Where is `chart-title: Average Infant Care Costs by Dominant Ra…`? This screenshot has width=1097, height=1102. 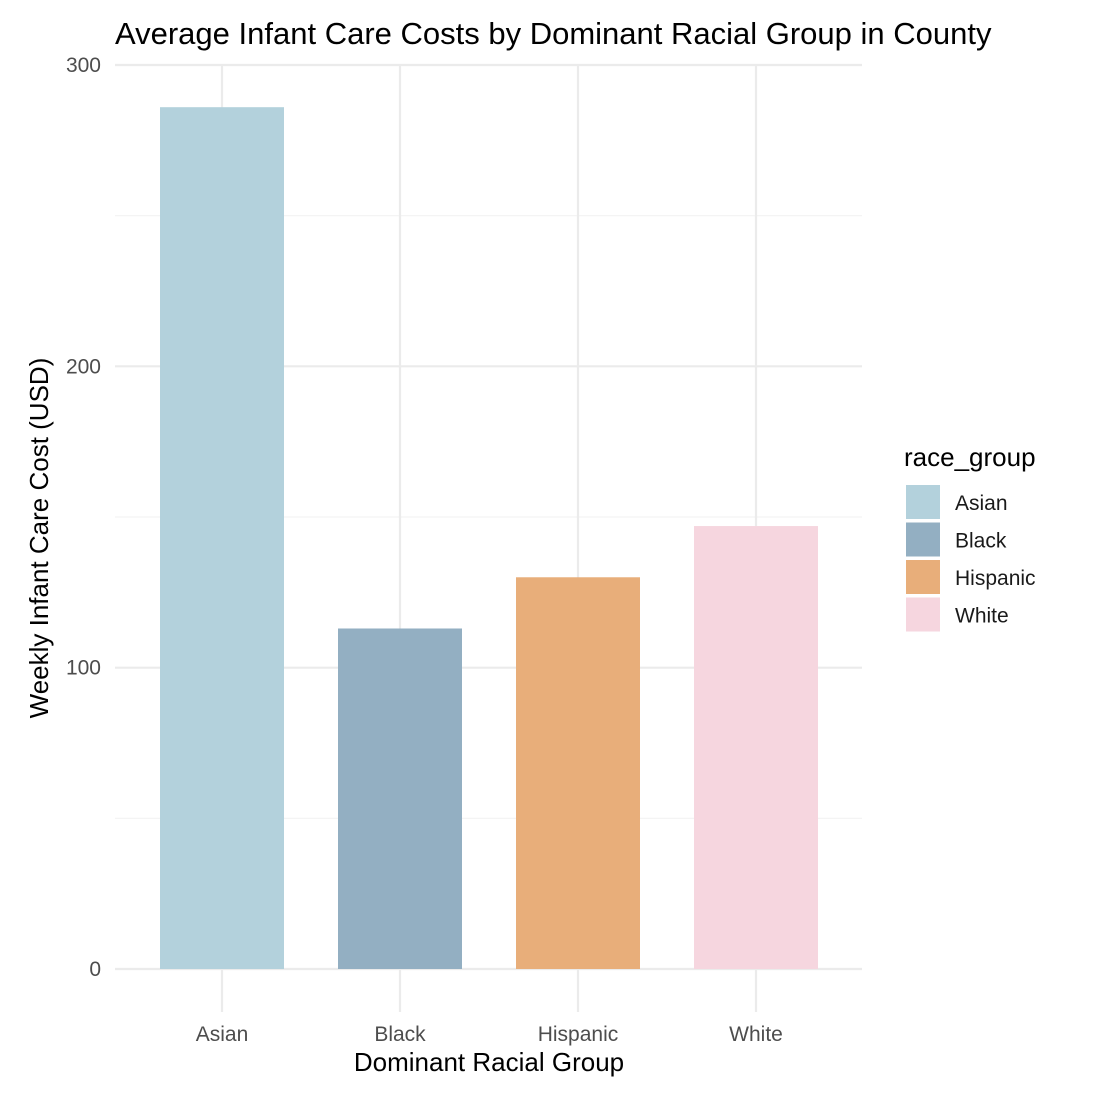 chart-title: Average Infant Care Costs by Dominant Ra… is located at coordinates (553, 33).